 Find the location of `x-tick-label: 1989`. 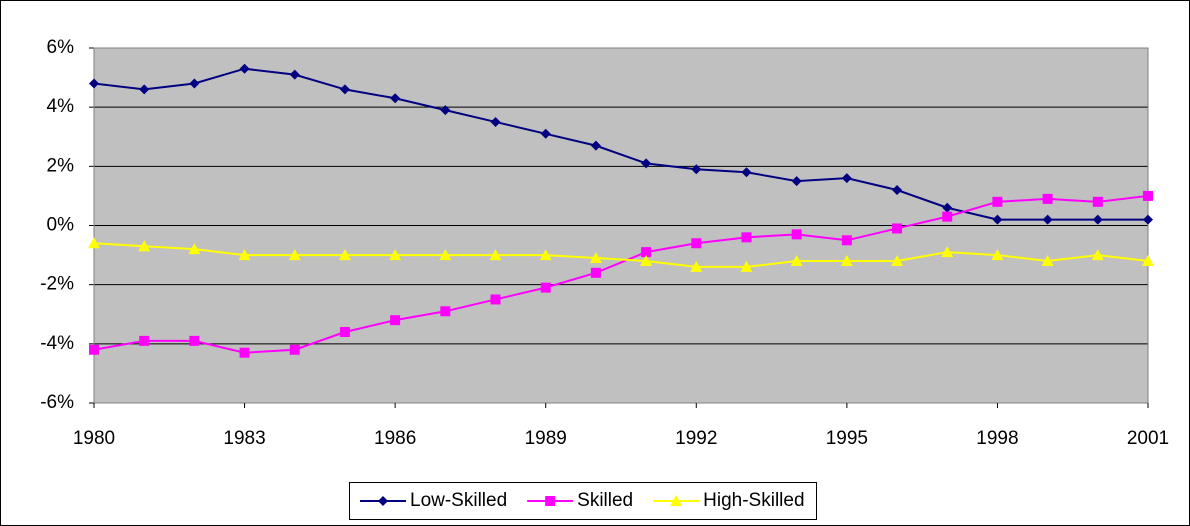

x-tick-label: 1989 is located at coordinates (546, 438).